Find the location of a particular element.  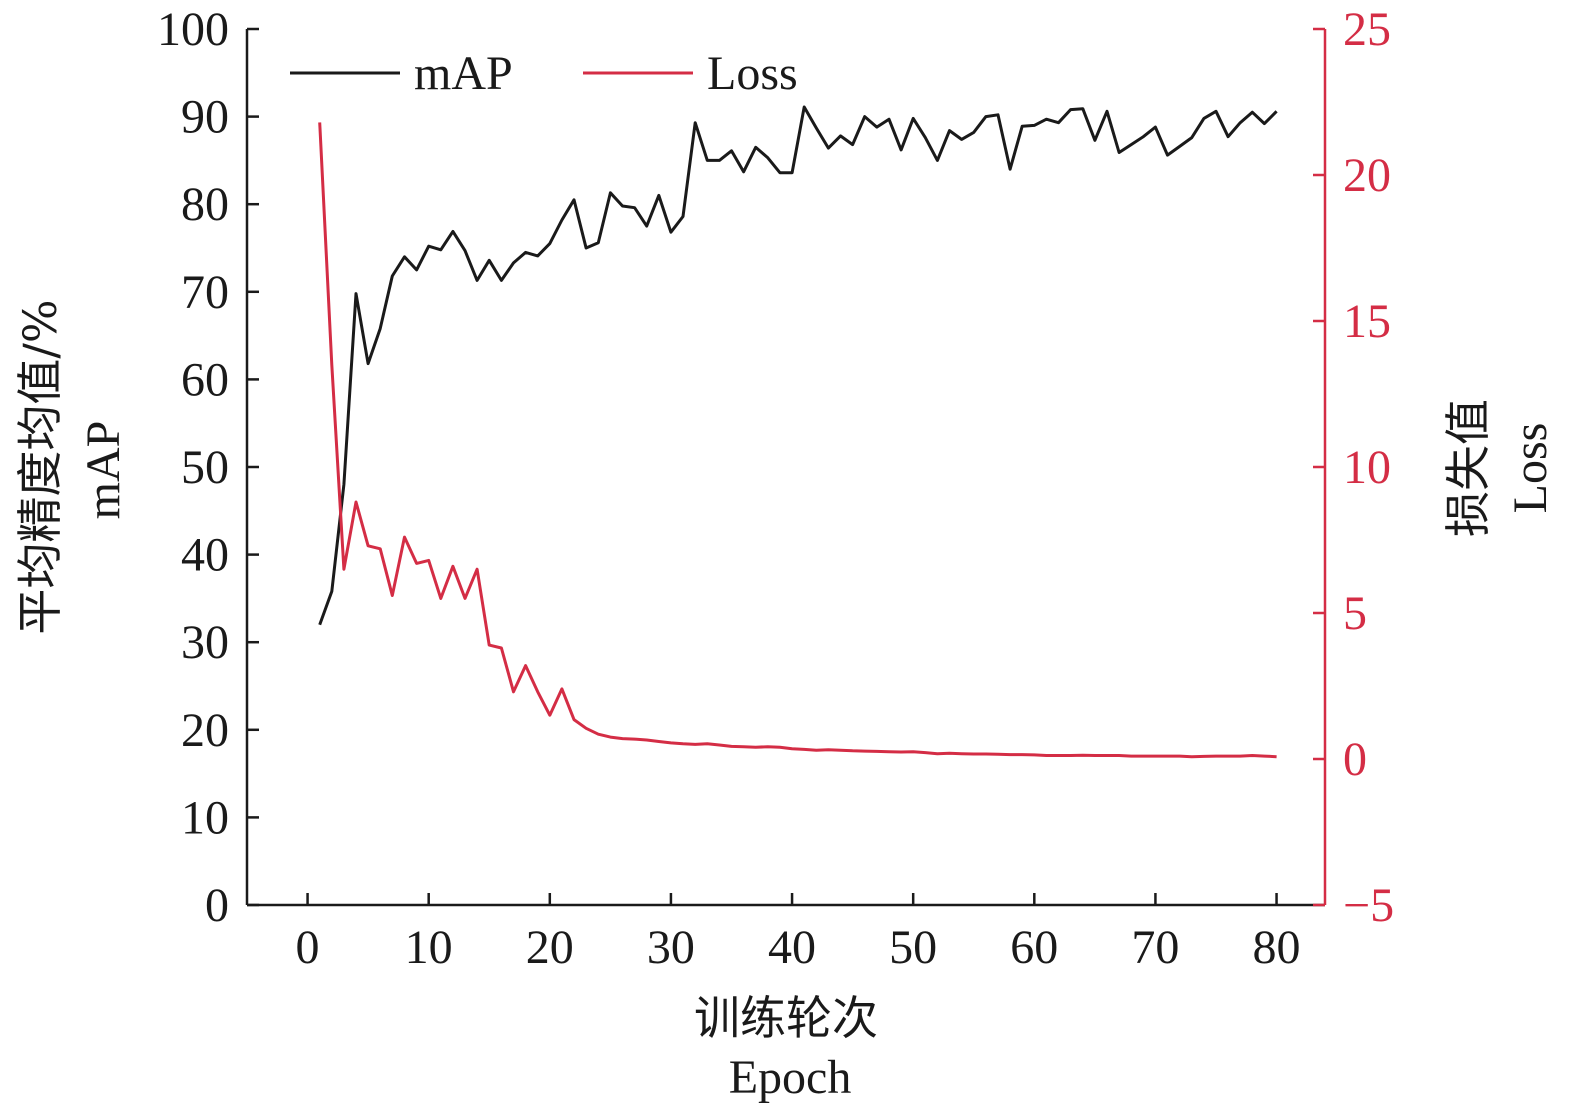

x-tick-label: 80 is located at coordinates (1277, 947).